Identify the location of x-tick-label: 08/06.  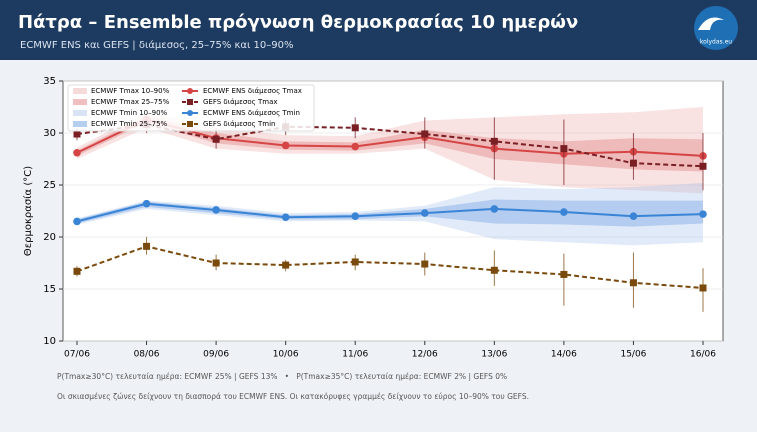
(147, 355).